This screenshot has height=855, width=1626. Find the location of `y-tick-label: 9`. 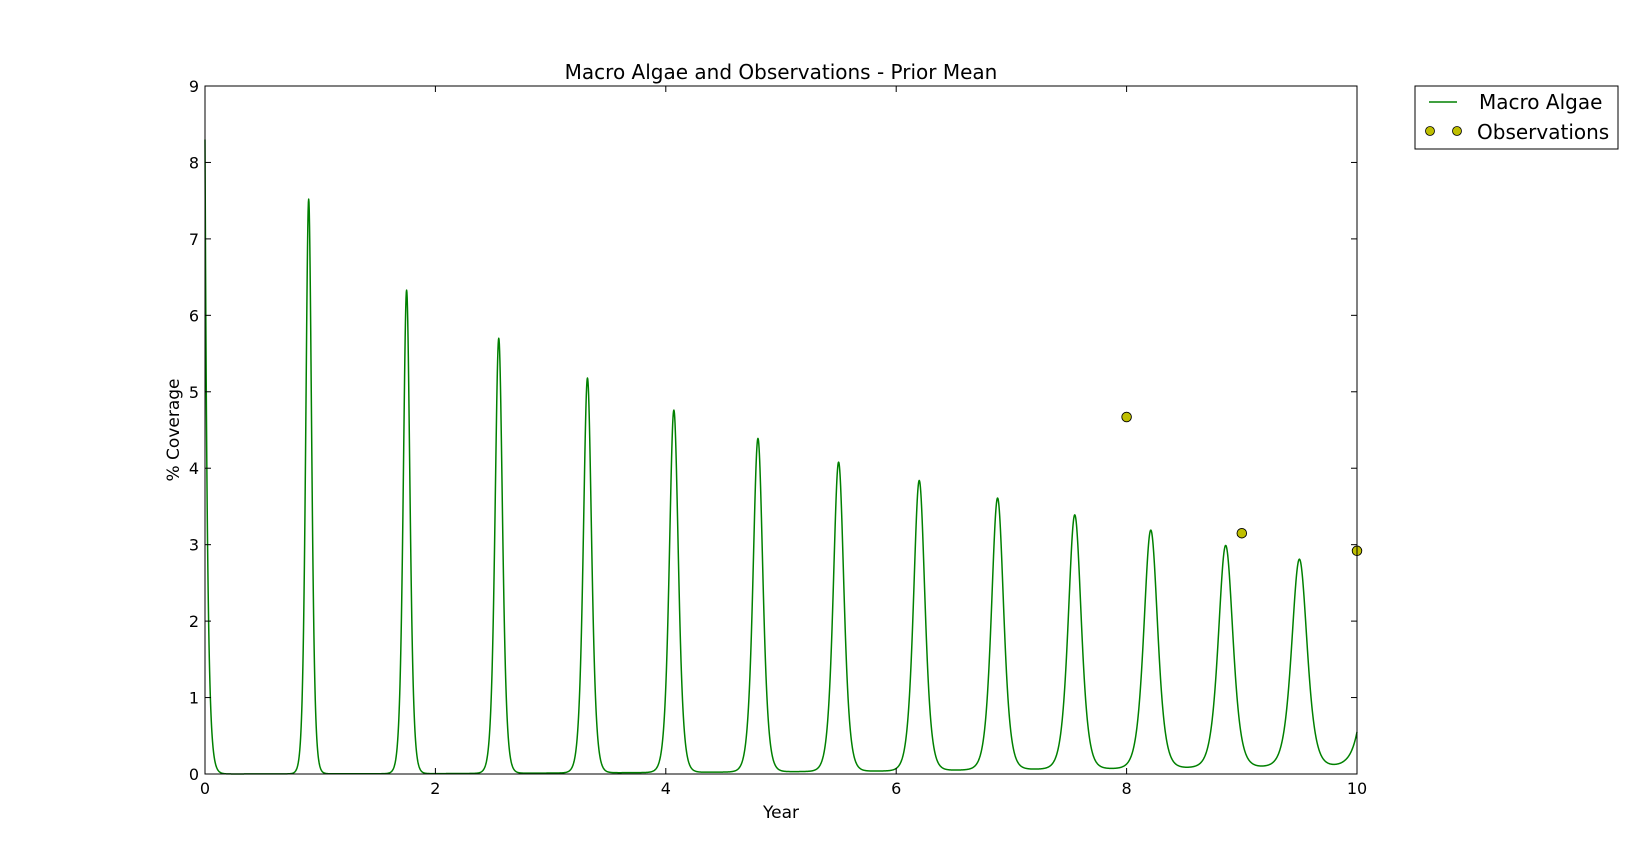

y-tick-label: 9 is located at coordinates (194, 86).